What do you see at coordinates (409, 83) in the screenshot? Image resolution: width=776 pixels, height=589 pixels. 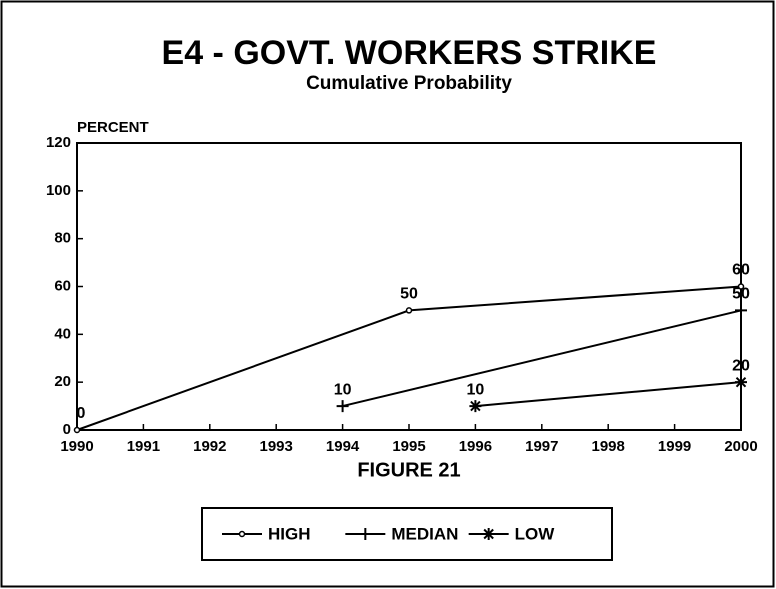 I see `chart-subtitle: Cumulative Probability` at bounding box center [409, 83].